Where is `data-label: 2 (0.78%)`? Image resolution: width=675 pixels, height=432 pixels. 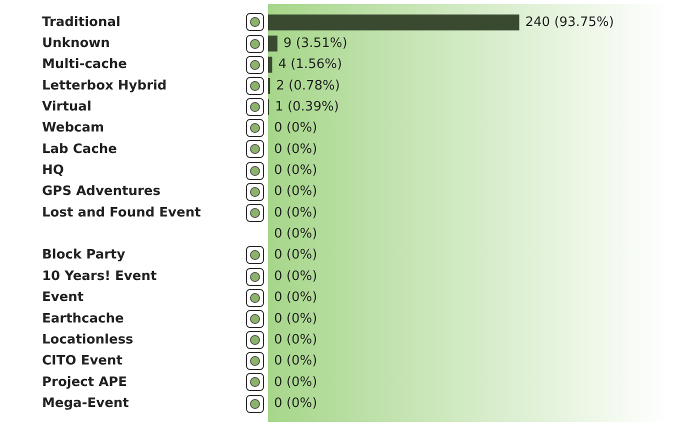 data-label: 2 (0.78%) is located at coordinates (308, 86).